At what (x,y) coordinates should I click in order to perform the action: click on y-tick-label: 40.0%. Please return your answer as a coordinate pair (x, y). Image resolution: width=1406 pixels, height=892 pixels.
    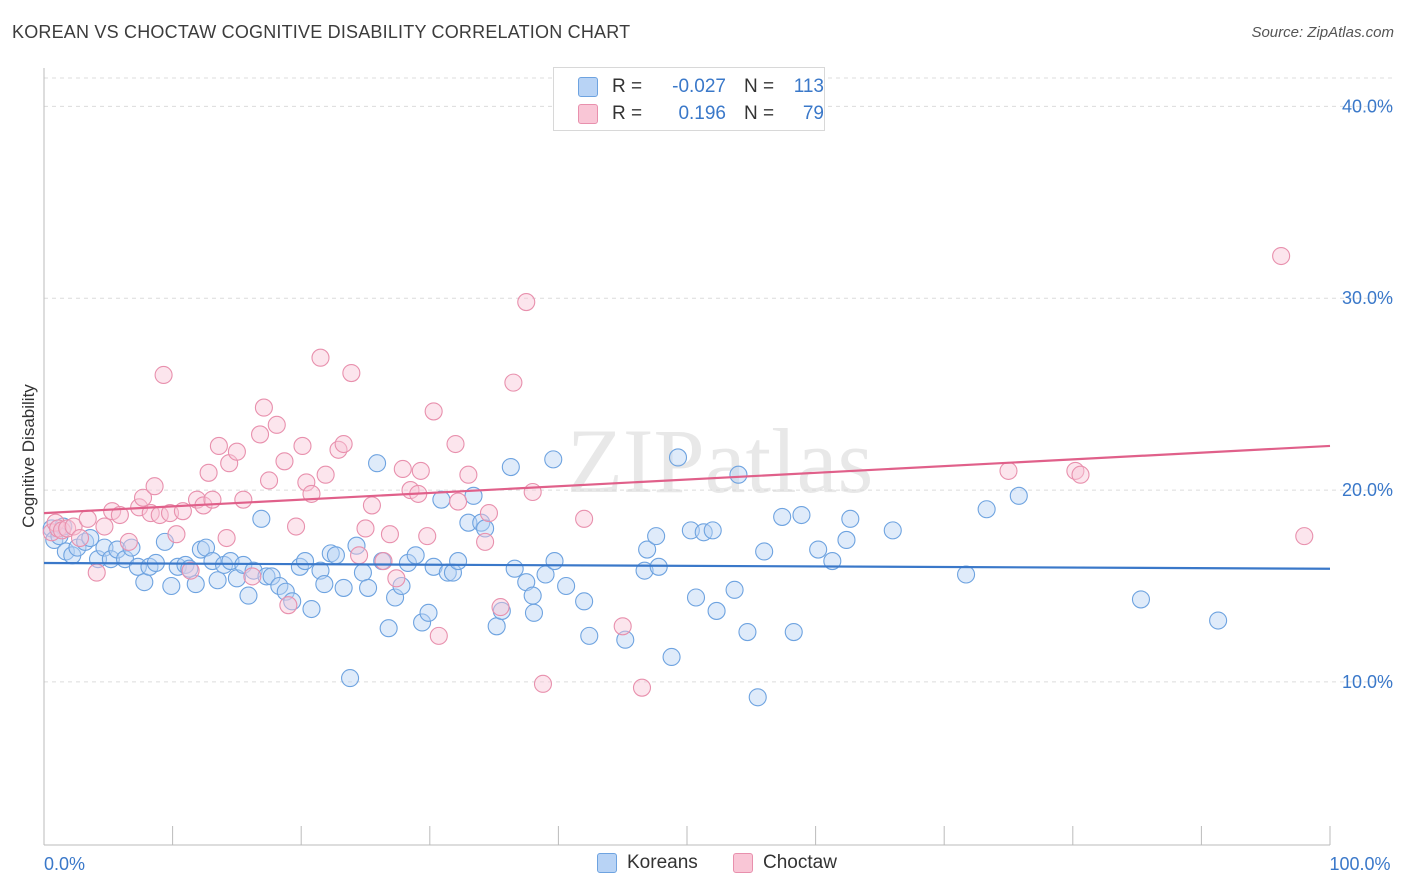
    Looking at the image, I should click on (1367, 106).